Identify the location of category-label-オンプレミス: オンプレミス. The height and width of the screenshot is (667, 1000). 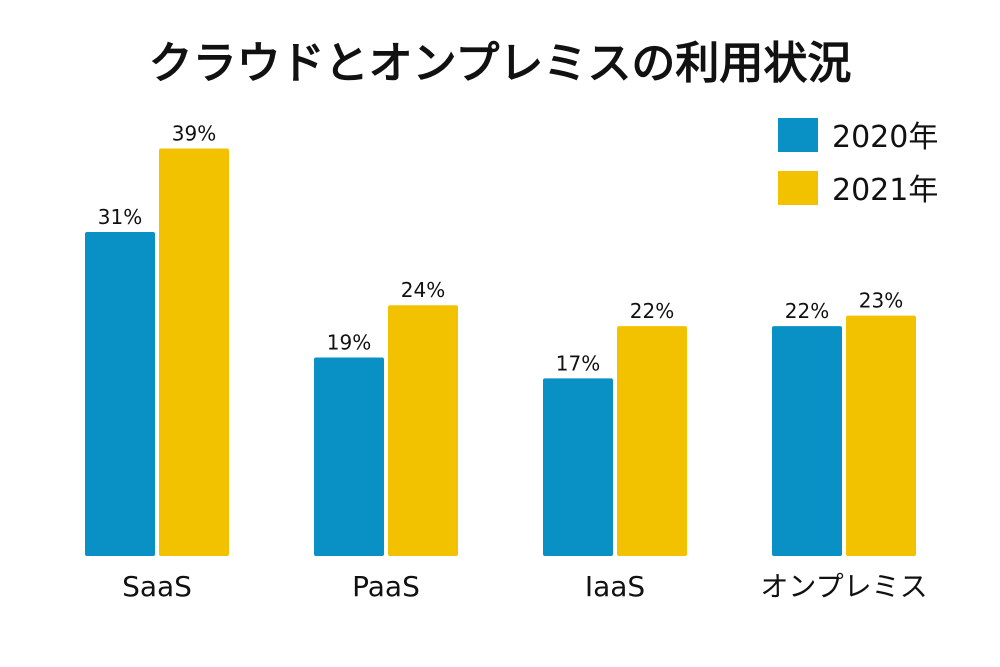
(843, 586).